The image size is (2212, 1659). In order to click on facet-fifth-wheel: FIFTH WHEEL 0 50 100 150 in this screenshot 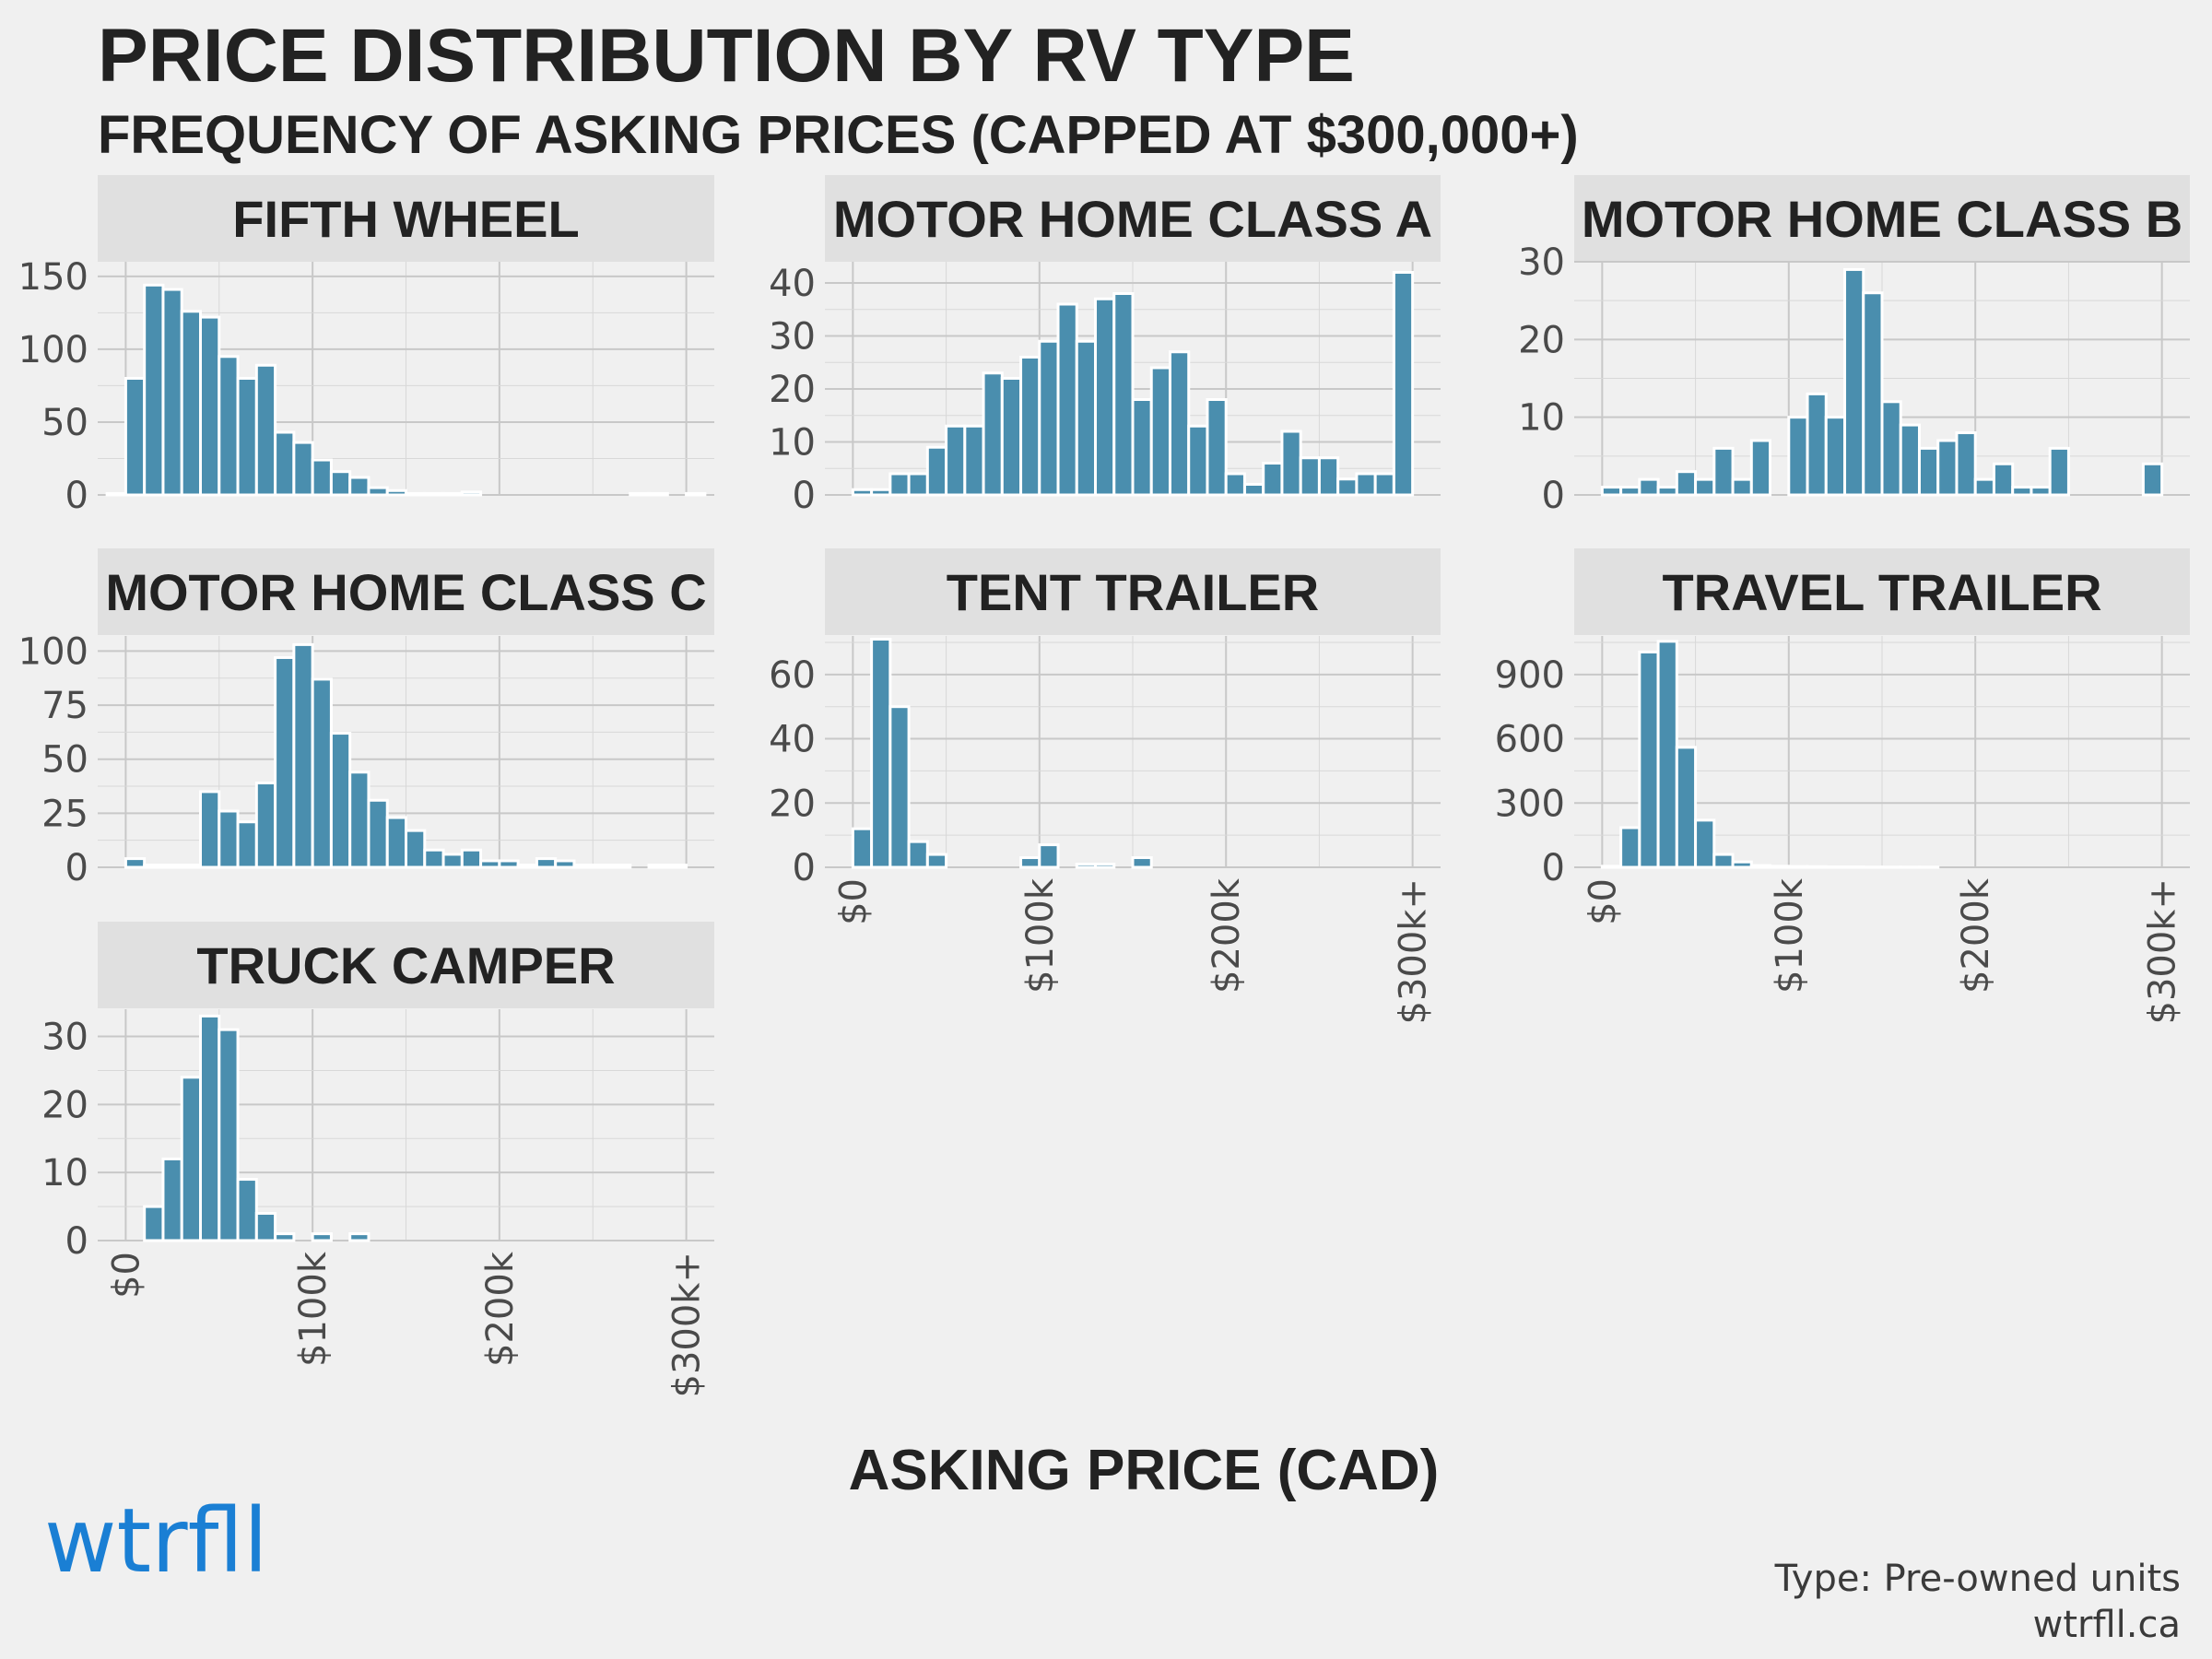, I will do `click(366, 346)`.